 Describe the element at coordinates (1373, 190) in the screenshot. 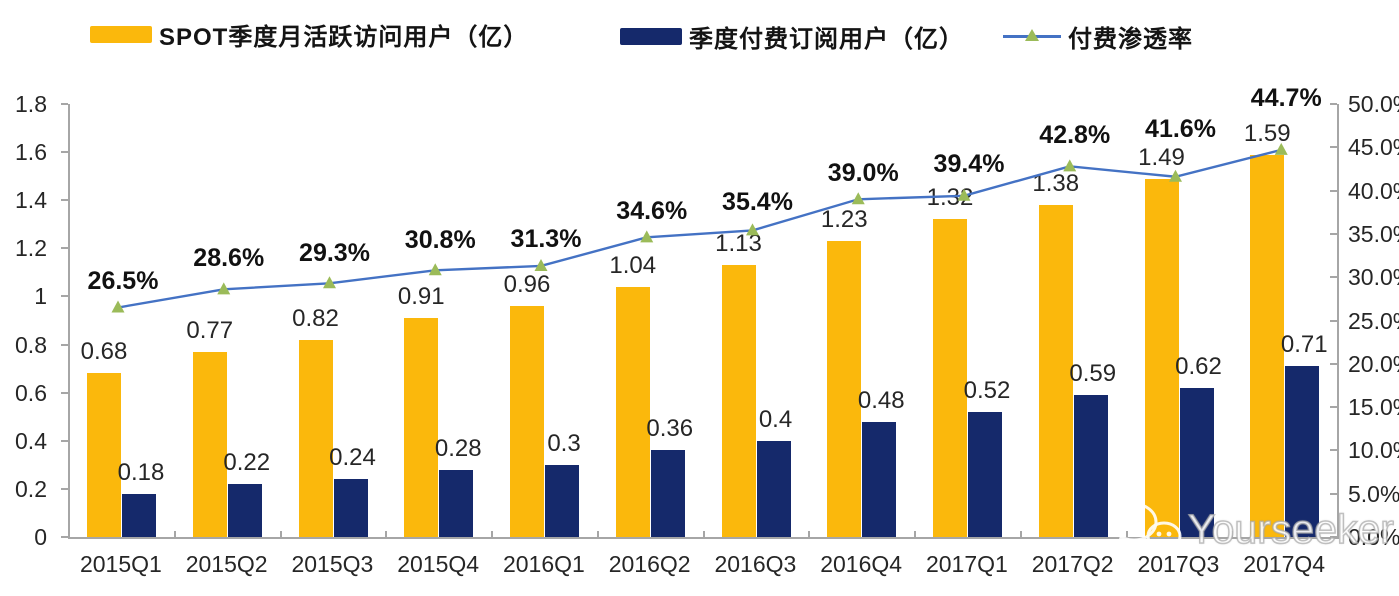

I see `y-axis-right-label: 40.0%` at that location.